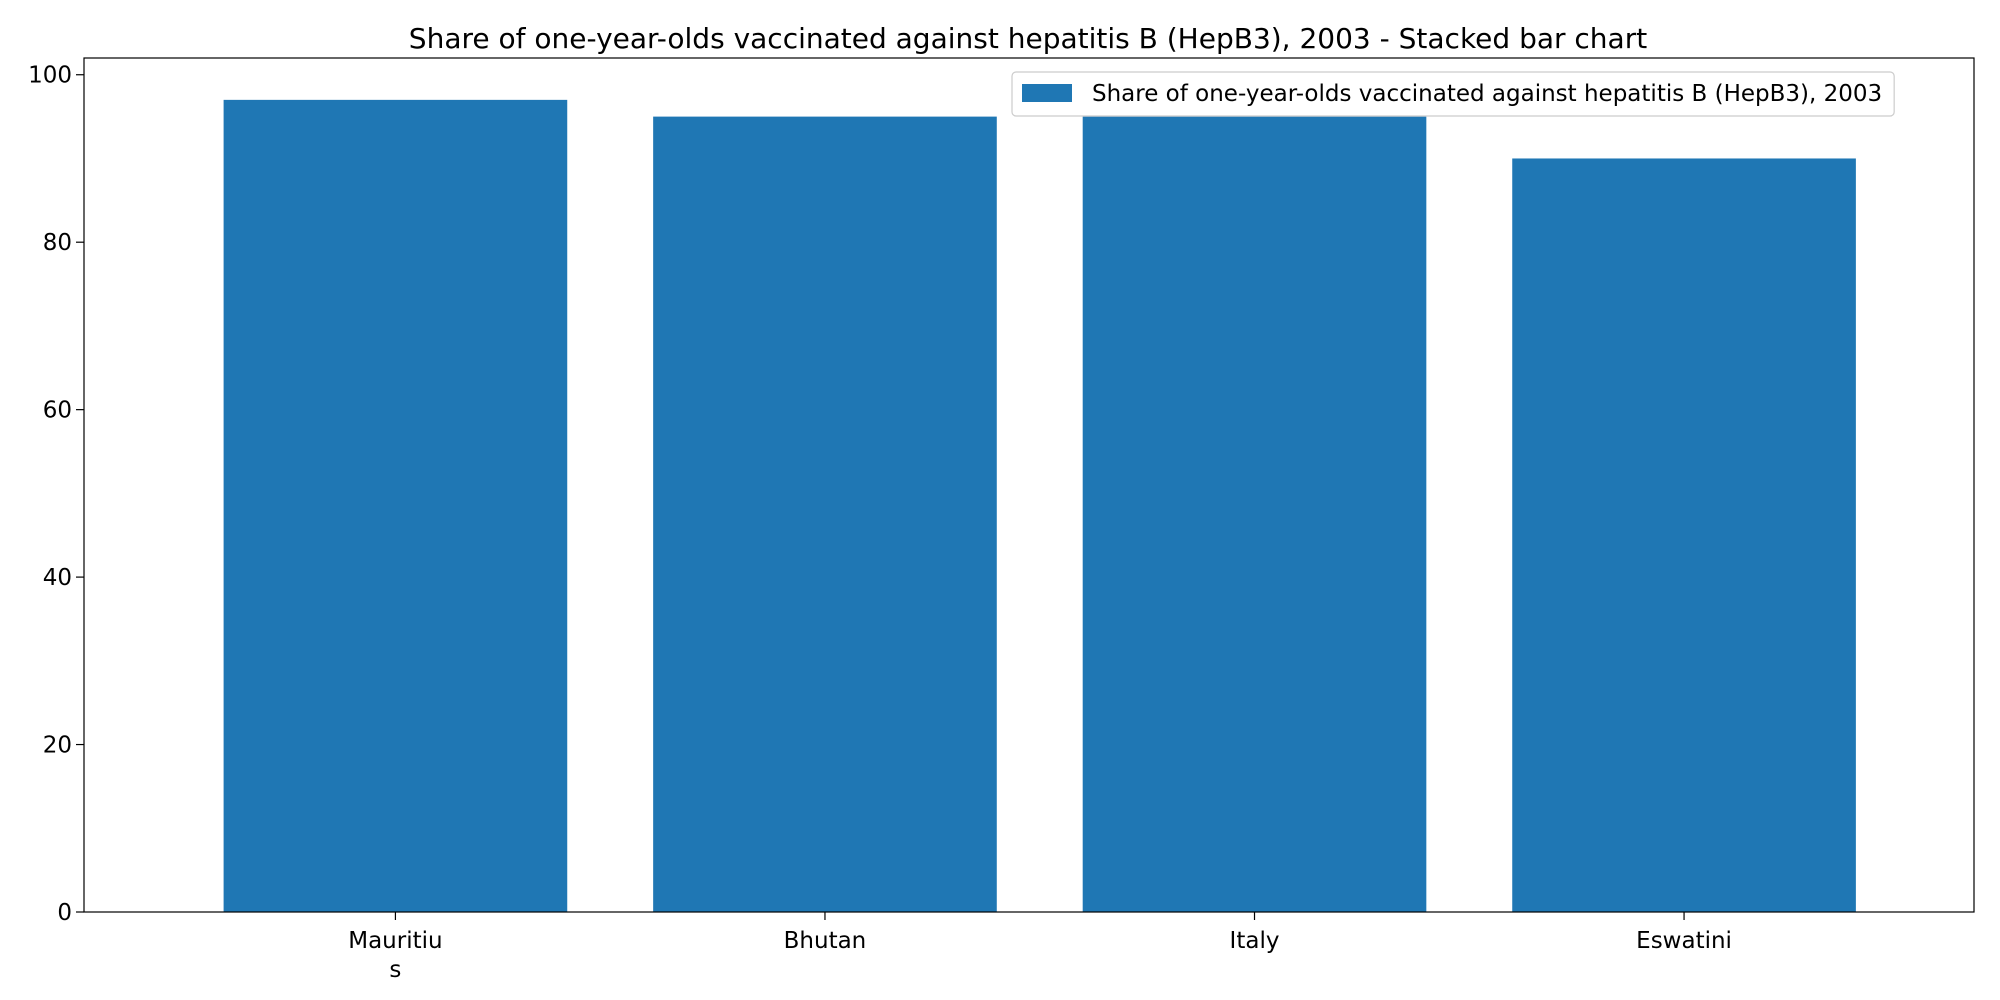 The image size is (2000, 1000). I want to click on bar-mauritius, so click(395, 506).